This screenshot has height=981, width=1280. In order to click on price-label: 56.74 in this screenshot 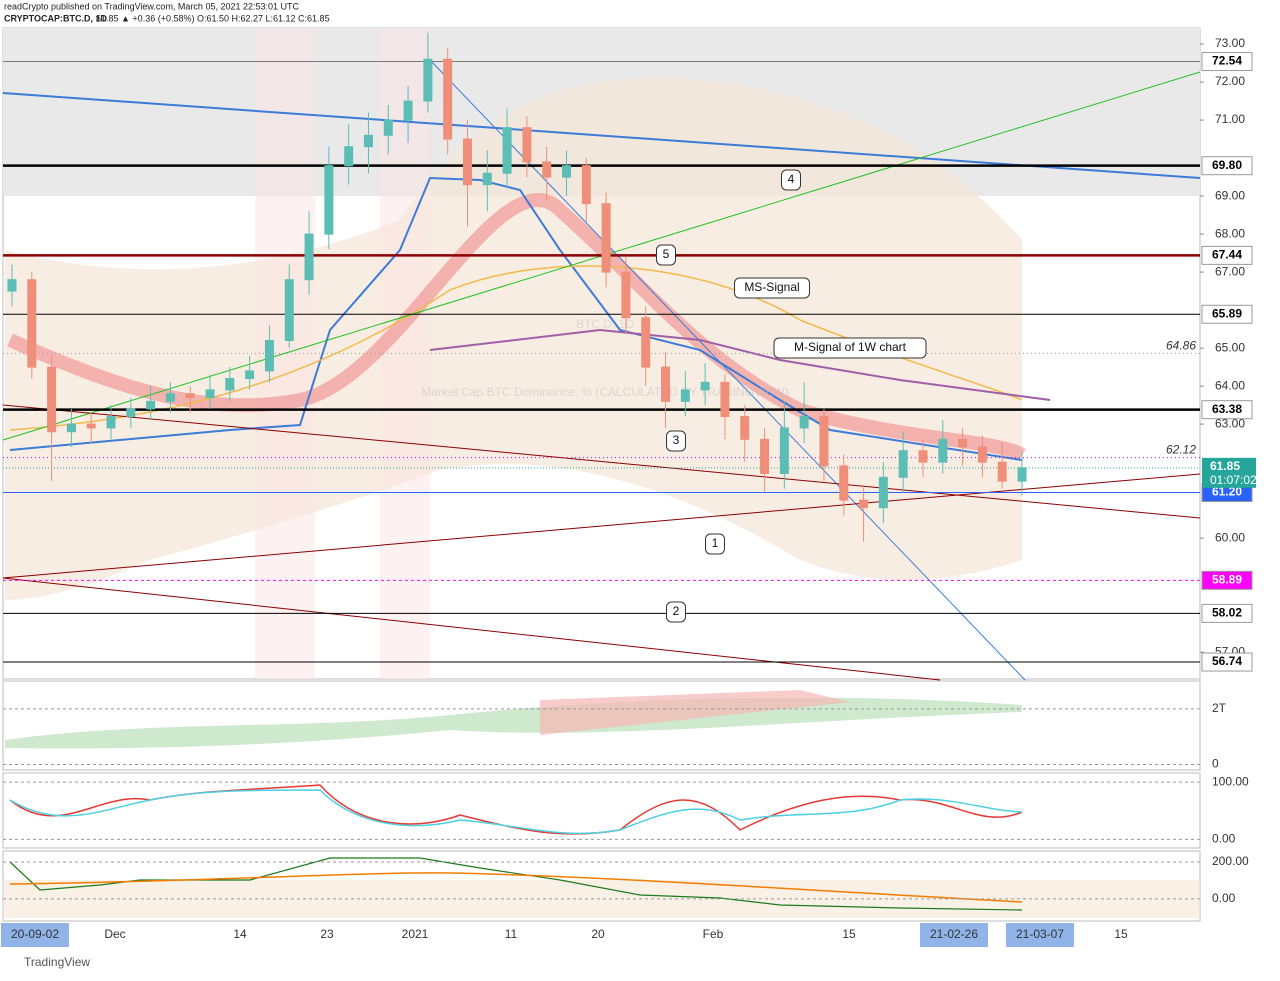, I will do `click(1227, 661)`.